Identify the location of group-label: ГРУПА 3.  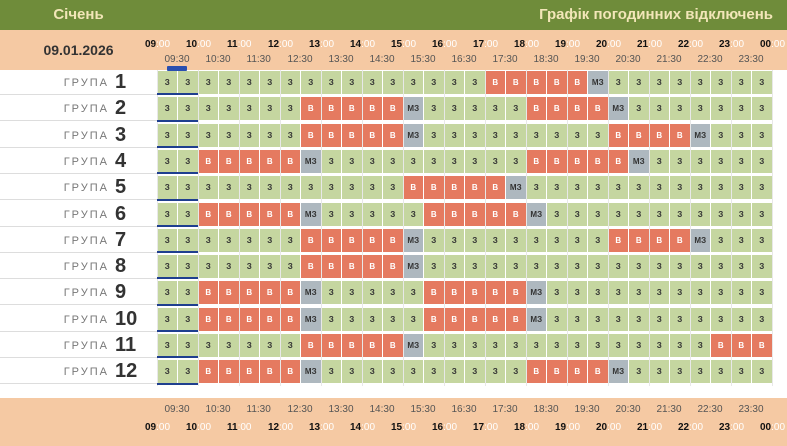
(78, 135).